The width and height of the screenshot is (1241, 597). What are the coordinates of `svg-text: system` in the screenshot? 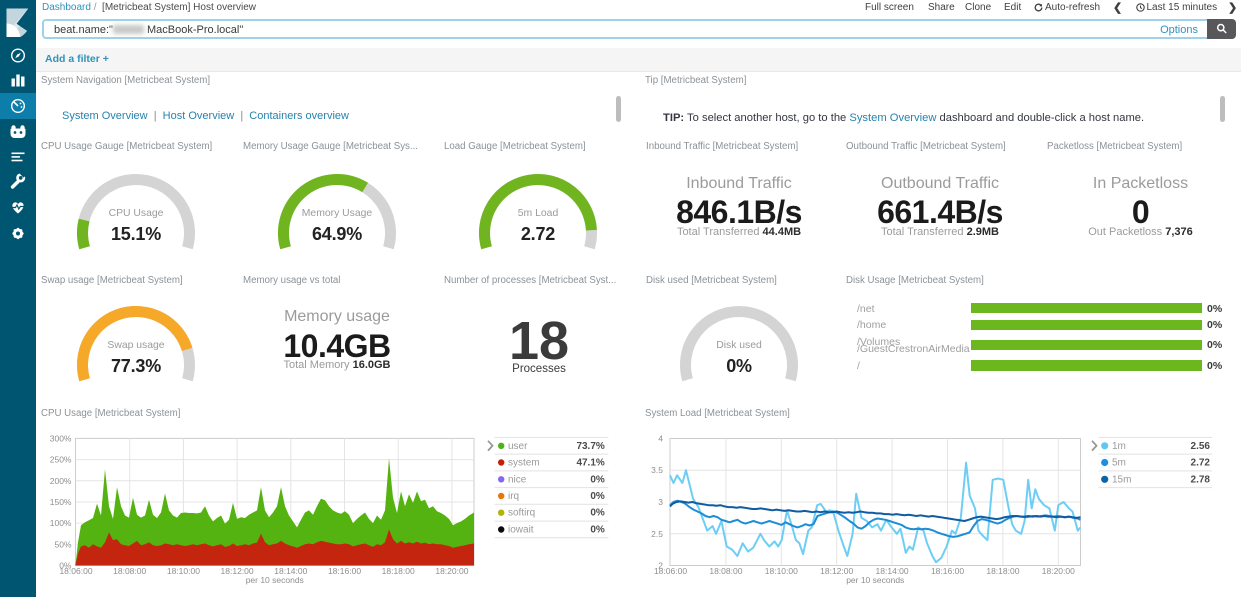 It's located at (524, 463).